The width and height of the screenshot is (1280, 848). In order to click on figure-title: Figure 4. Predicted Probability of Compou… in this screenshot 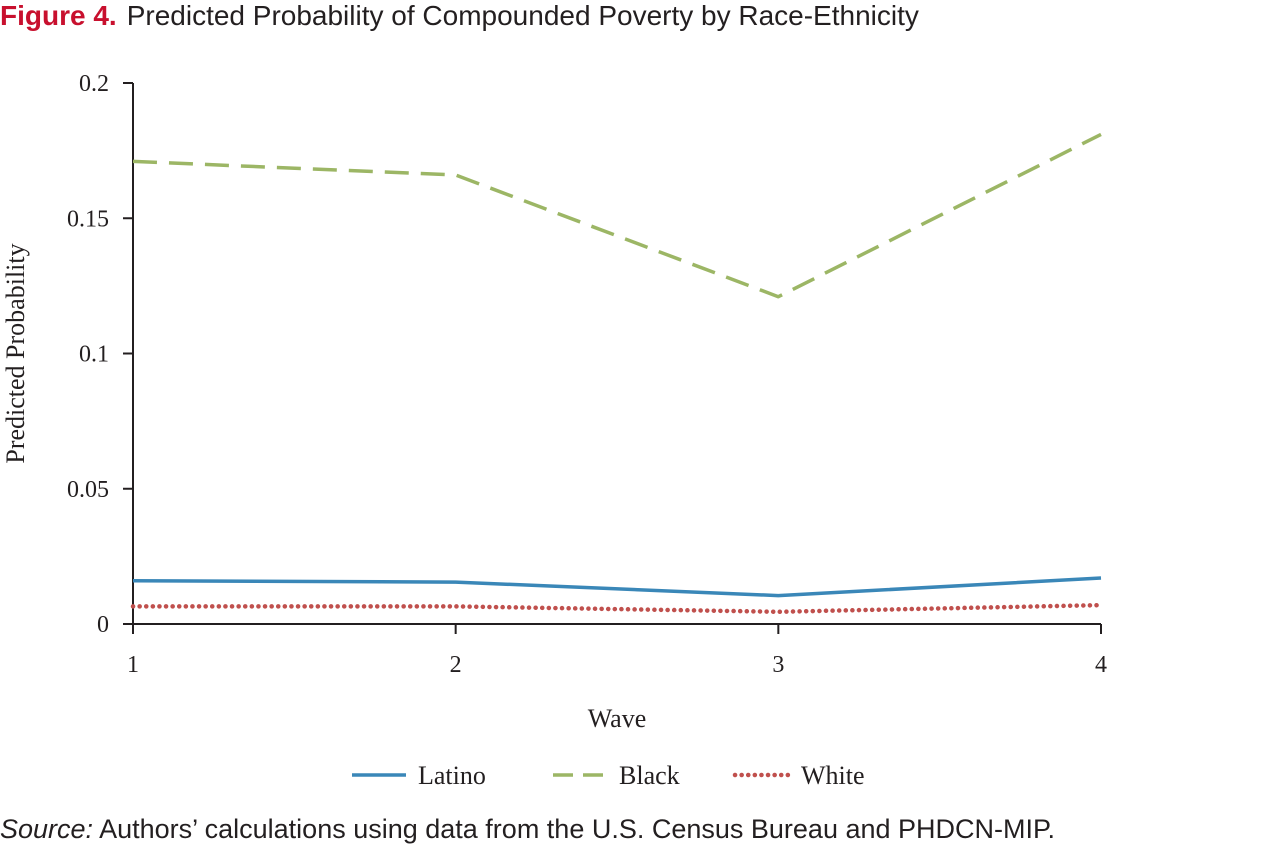, I will do `click(459, 18)`.